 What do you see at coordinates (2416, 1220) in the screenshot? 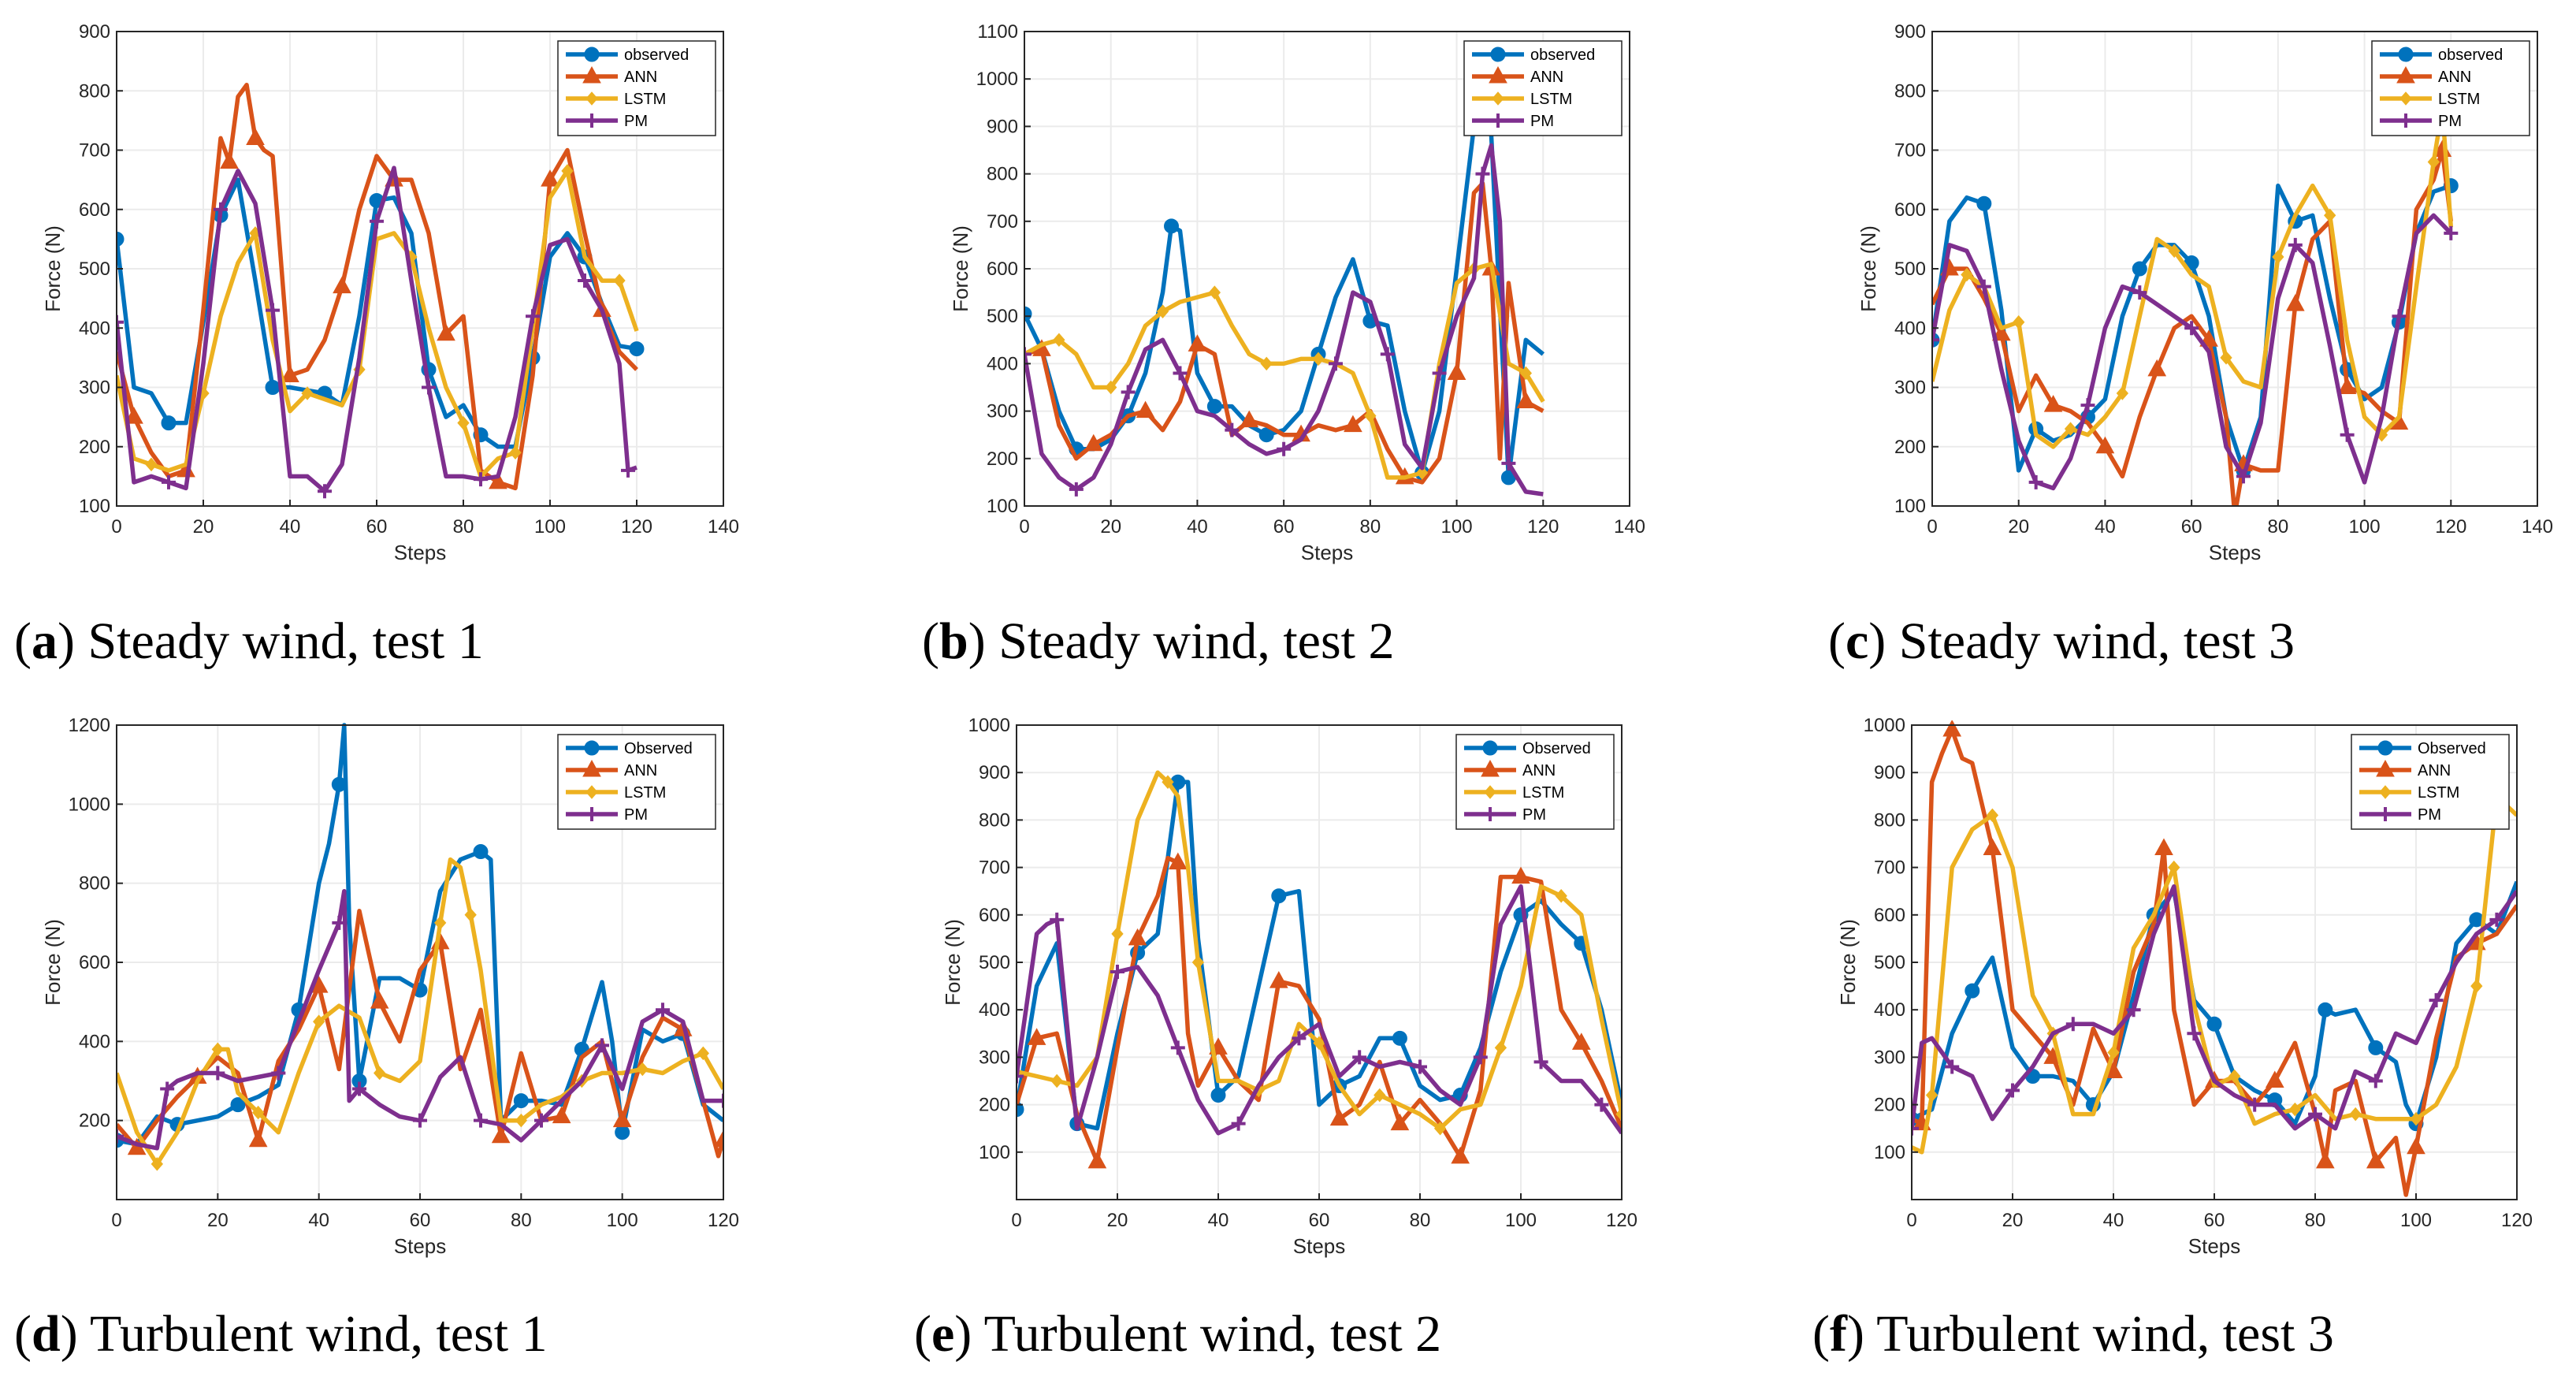
I see `x-tick-label: 100` at bounding box center [2416, 1220].